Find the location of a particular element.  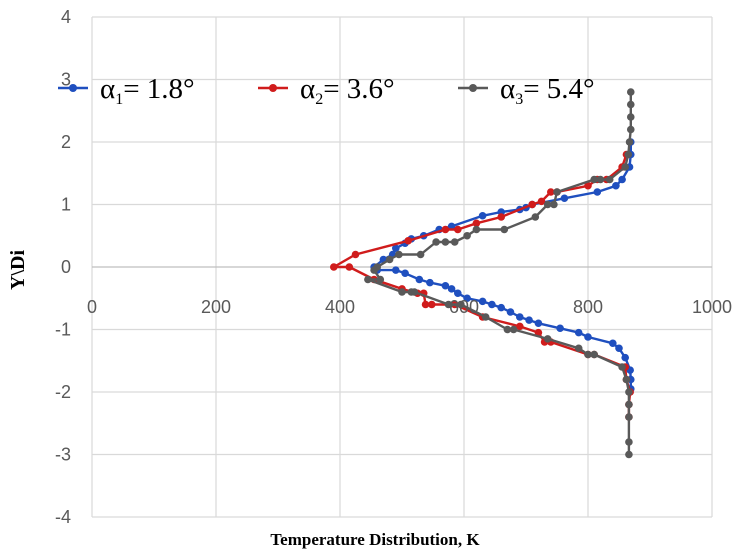

x-tick-label: 400 is located at coordinates (340, 307).